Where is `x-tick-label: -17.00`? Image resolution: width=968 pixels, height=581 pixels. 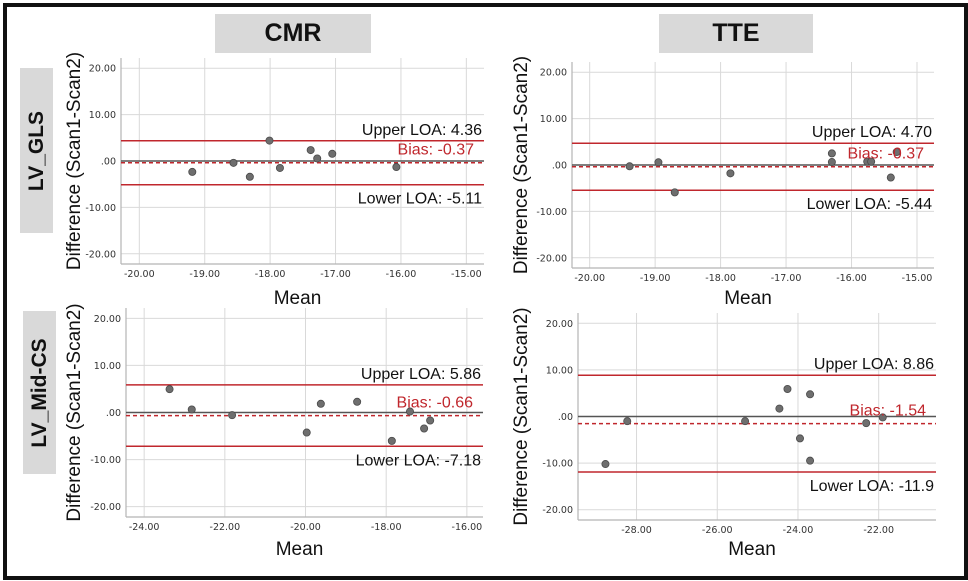
x-tick-label: -17.00 is located at coordinates (335, 274).